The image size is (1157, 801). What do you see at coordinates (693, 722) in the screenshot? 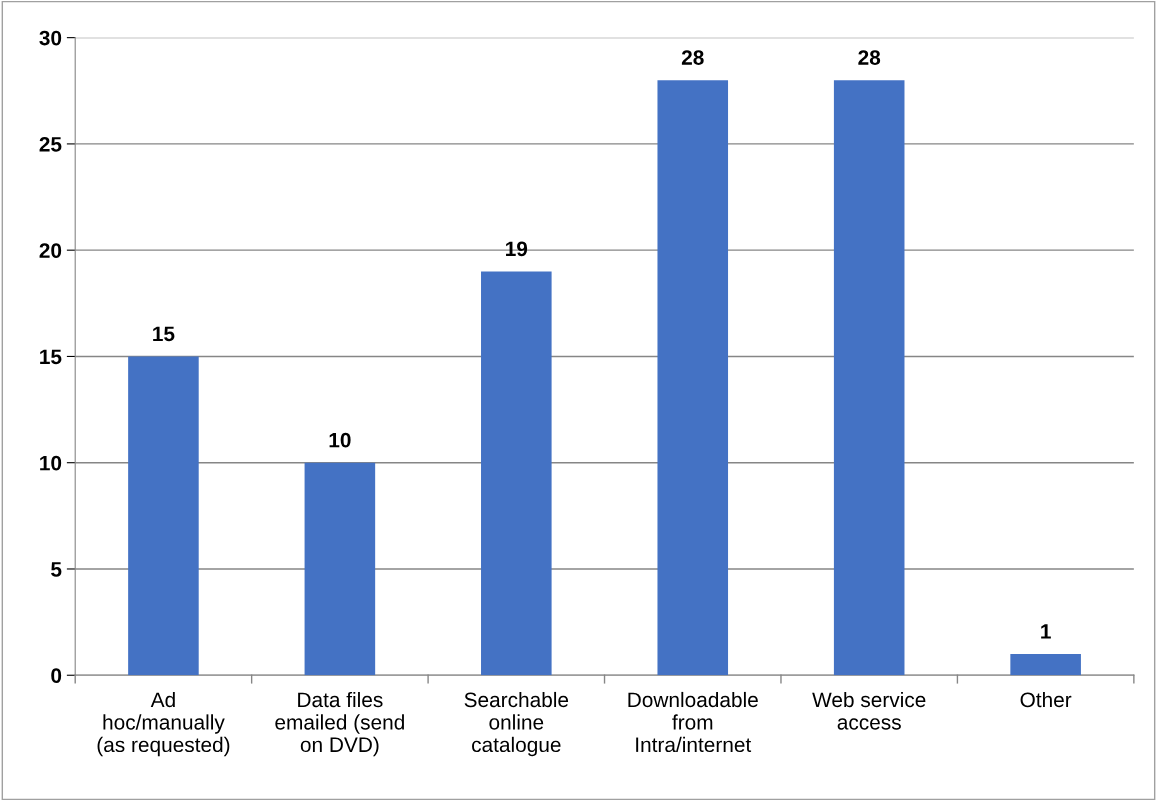
I see `x-tick-label: Downloadable from Intra/internet` at bounding box center [693, 722].